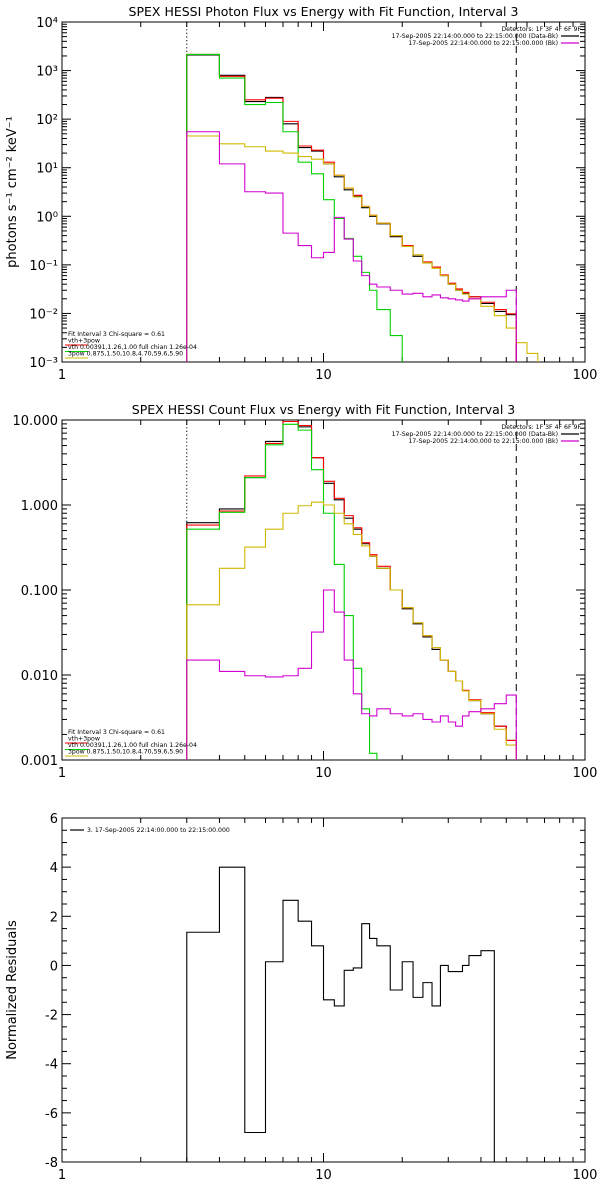  Describe the element at coordinates (47, 72) in the screenshot. I see `y-tick-label: 10³` at that location.